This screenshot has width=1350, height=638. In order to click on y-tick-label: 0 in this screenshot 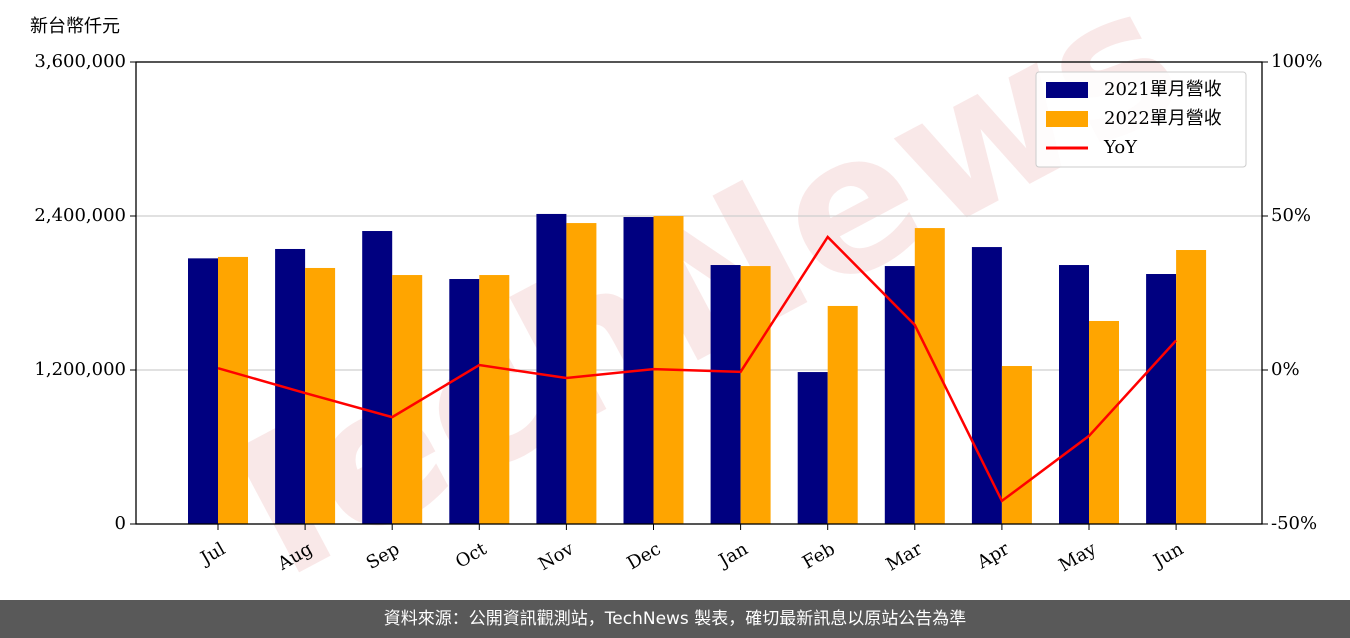, I will do `click(120, 523)`.